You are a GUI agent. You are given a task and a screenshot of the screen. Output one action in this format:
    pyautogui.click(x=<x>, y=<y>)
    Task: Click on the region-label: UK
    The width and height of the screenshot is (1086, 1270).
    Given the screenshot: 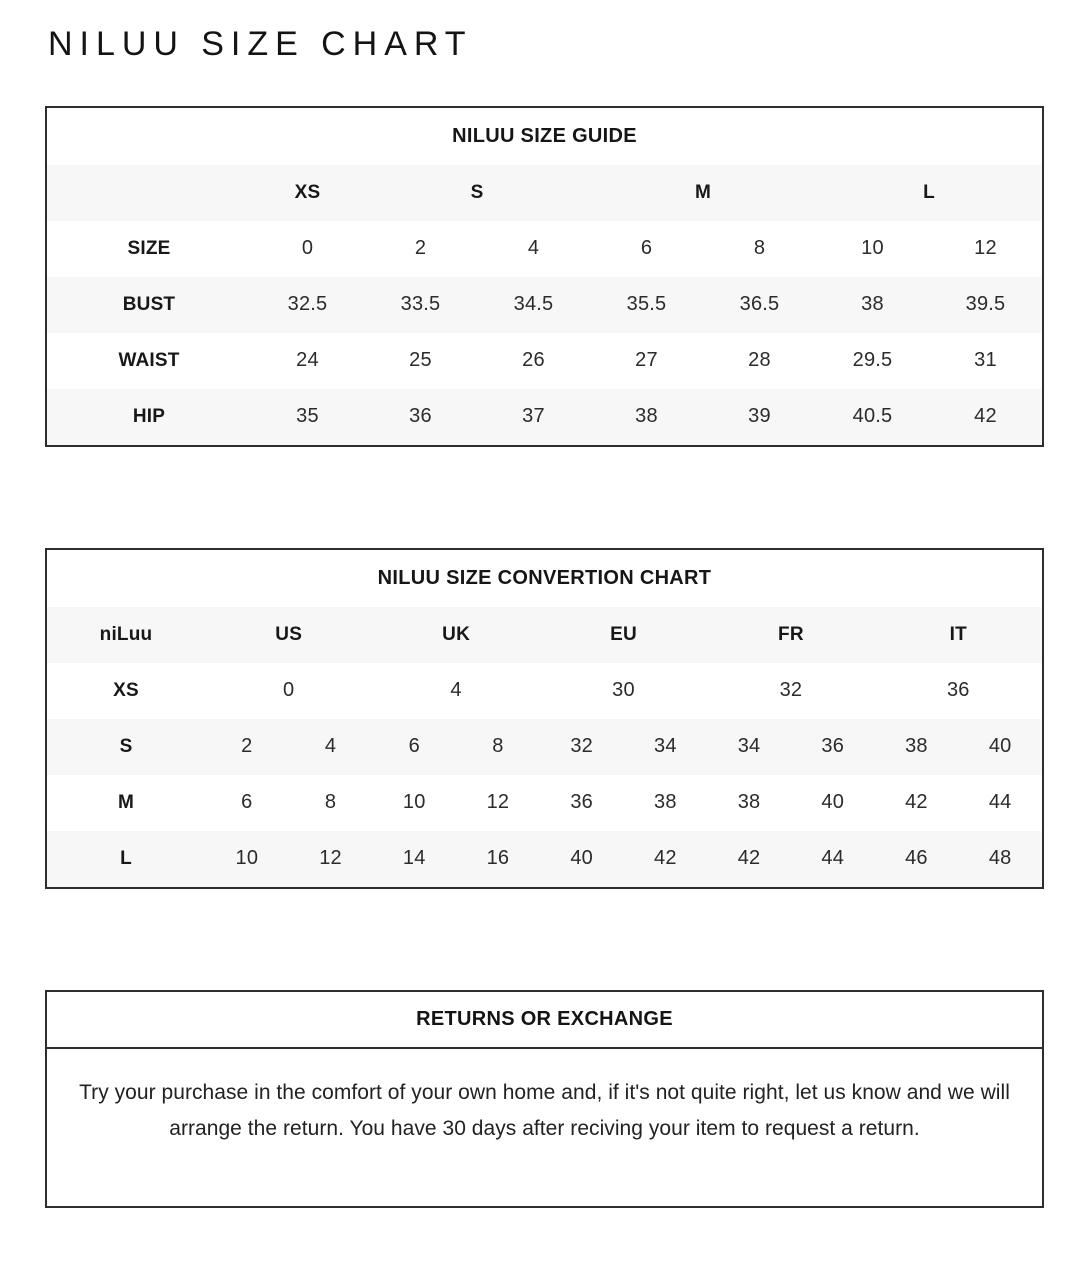 What is the action you would take?
    pyautogui.click(x=456, y=634)
    